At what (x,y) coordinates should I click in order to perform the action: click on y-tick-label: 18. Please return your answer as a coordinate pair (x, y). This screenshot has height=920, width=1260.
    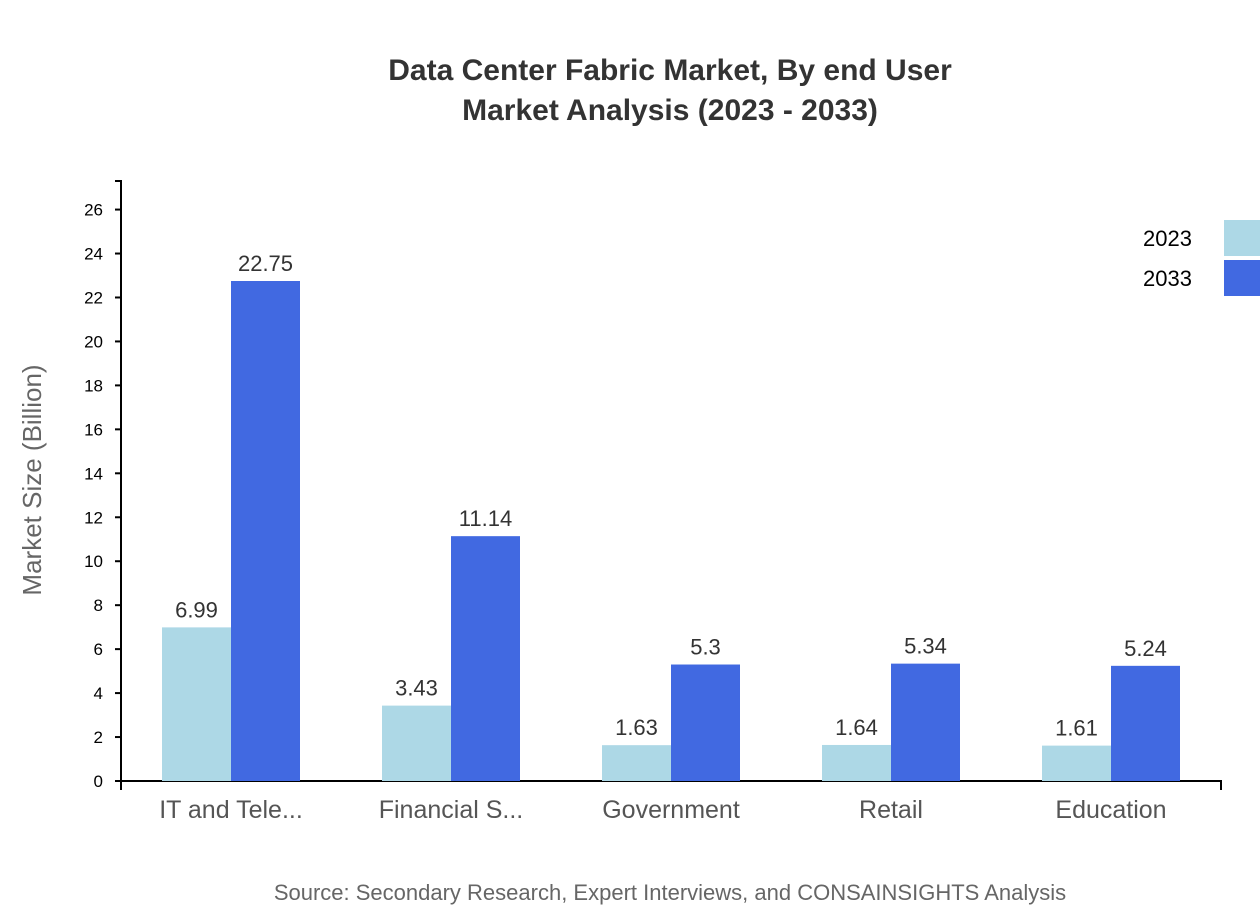
    Looking at the image, I should click on (93, 385).